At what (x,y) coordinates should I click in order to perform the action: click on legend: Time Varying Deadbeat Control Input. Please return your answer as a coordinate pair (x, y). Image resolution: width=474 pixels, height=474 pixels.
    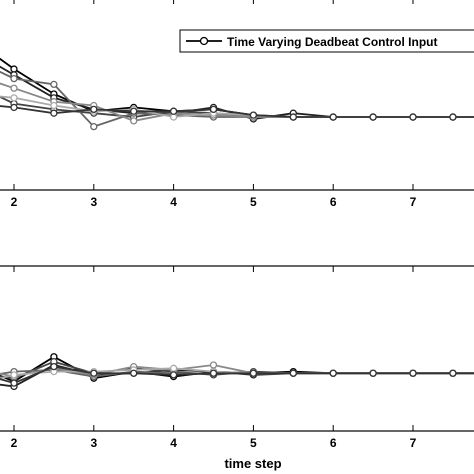
    Looking at the image, I should click on (326, 41).